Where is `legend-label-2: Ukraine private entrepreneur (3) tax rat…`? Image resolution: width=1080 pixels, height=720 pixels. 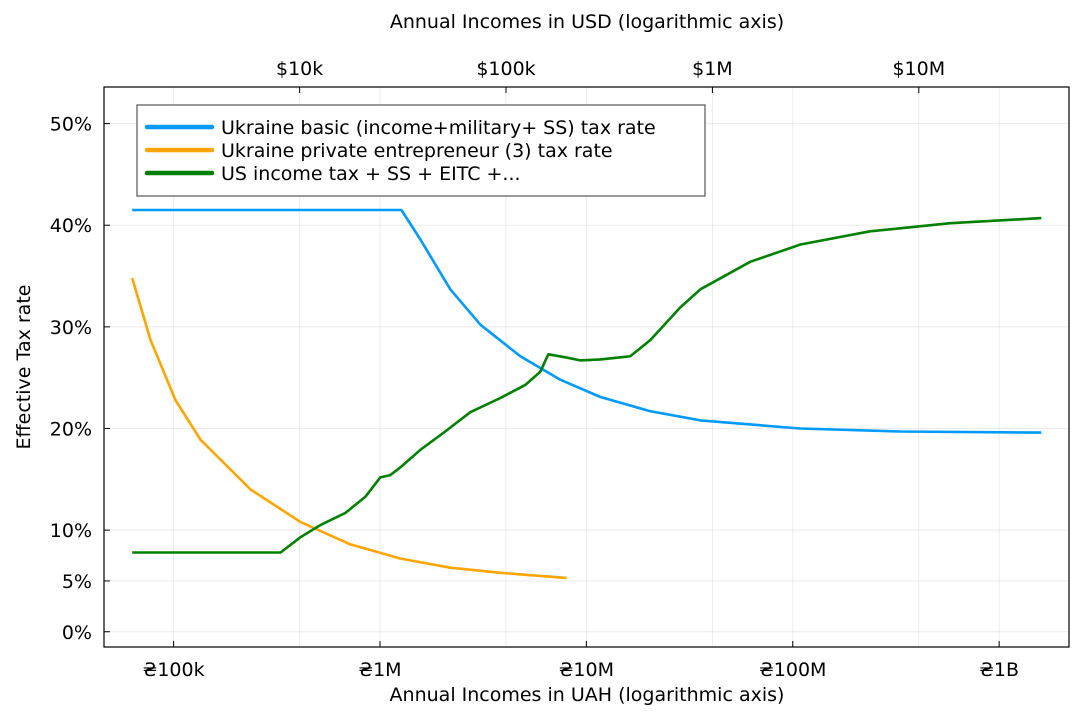
legend-label-2: Ukraine private entrepreneur (3) tax rat… is located at coordinates (417, 151).